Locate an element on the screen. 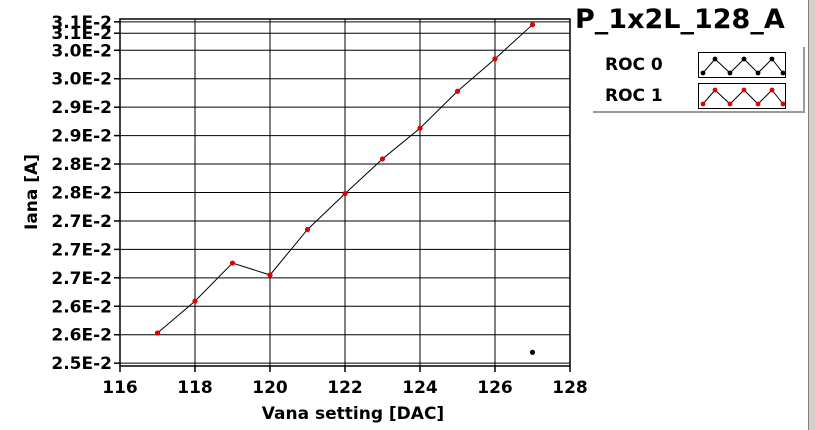 Image resolution: width=815 pixels, height=430 pixels. legend-label-roc-1: ROC 1 is located at coordinates (634, 96).